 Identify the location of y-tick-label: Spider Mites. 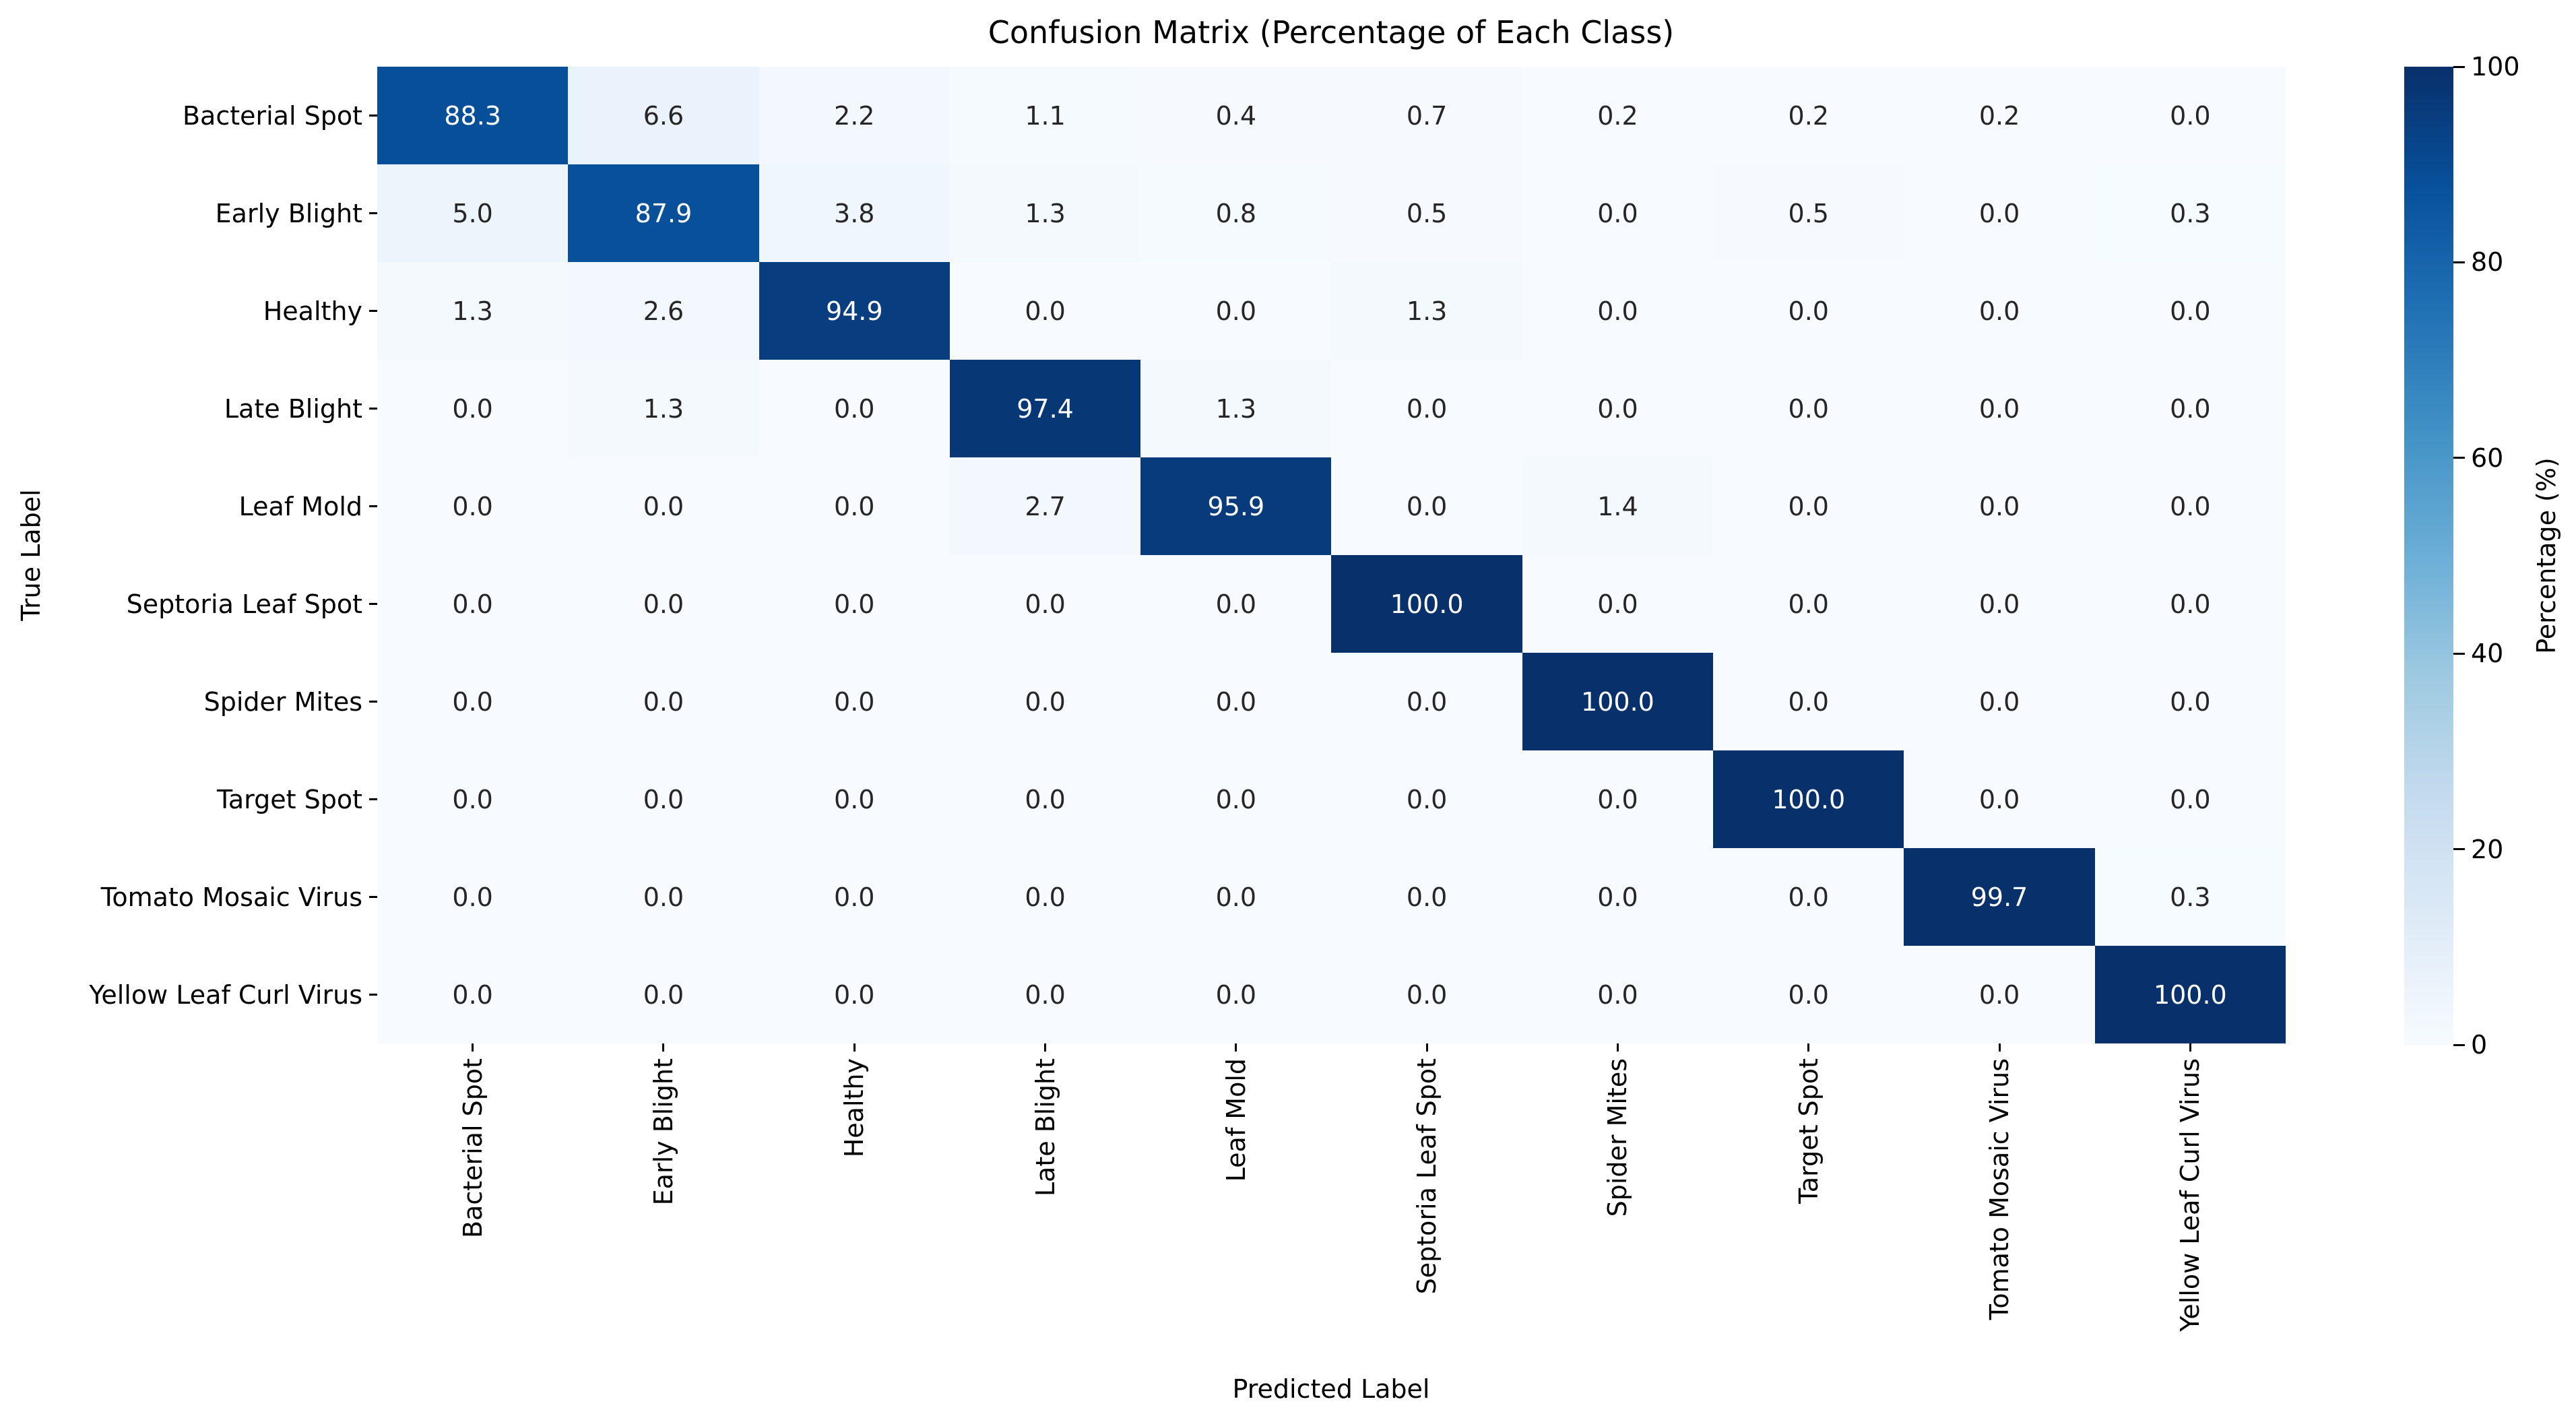
(282, 701).